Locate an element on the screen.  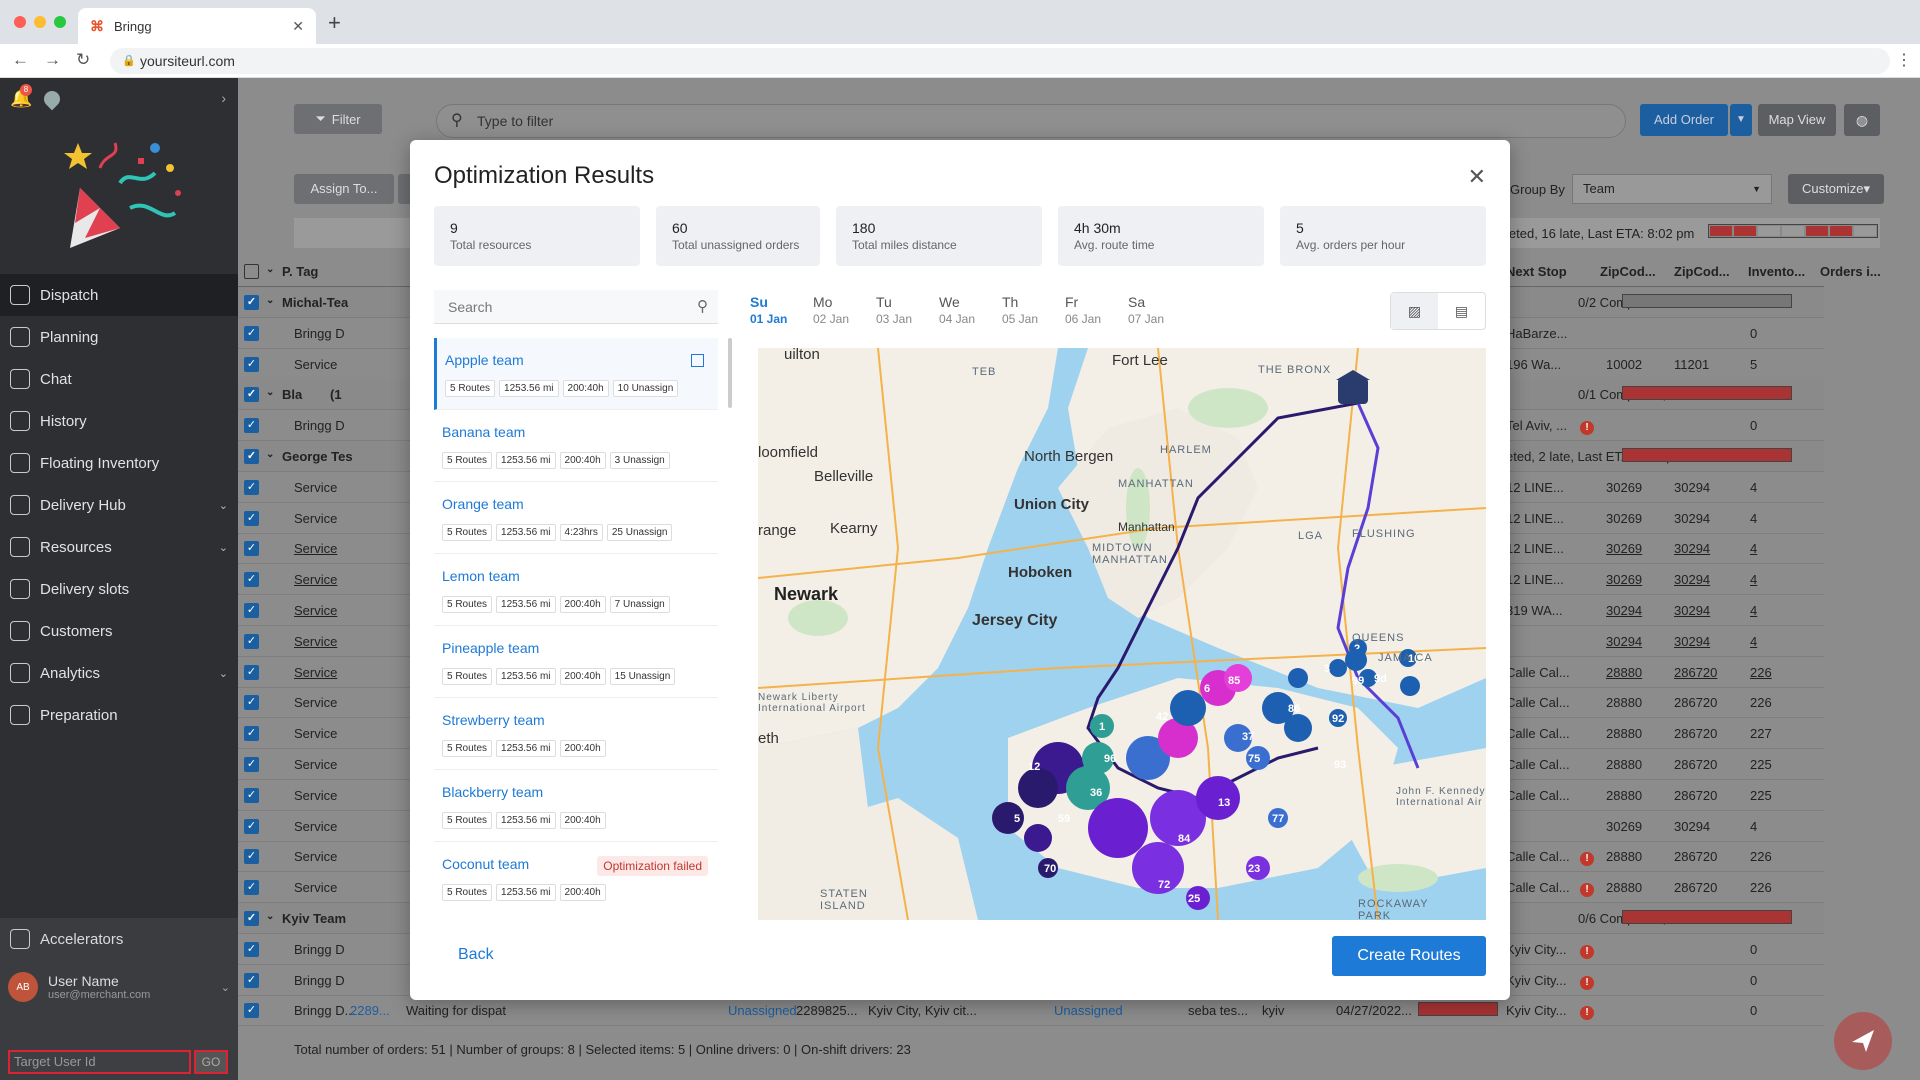
location-pin-icon is located at coordinates (52, 98).